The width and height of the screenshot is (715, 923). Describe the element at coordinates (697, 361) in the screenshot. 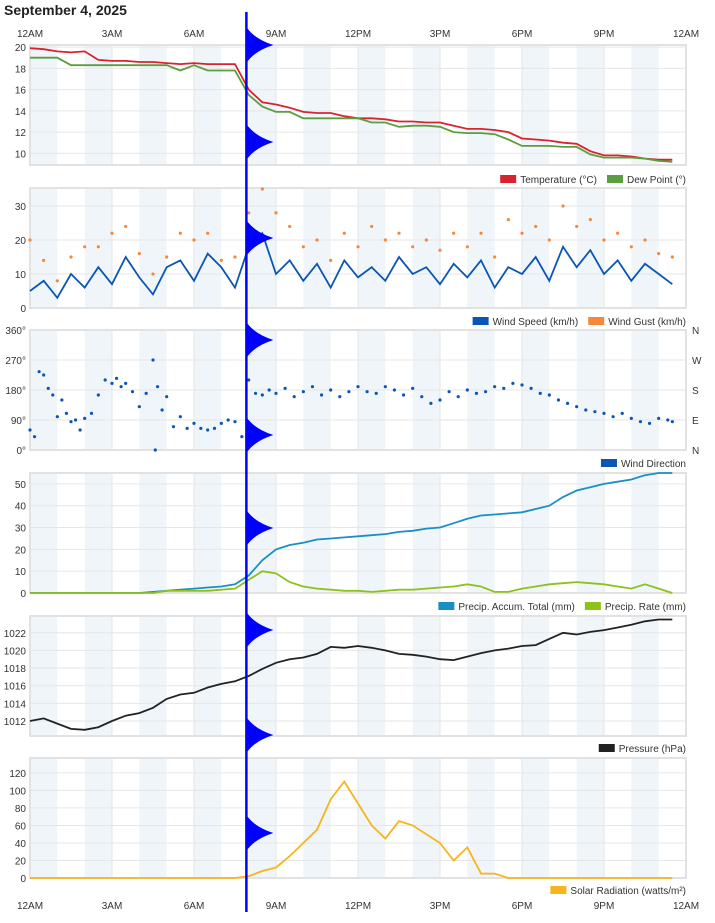

I see `compass-label: W` at that location.